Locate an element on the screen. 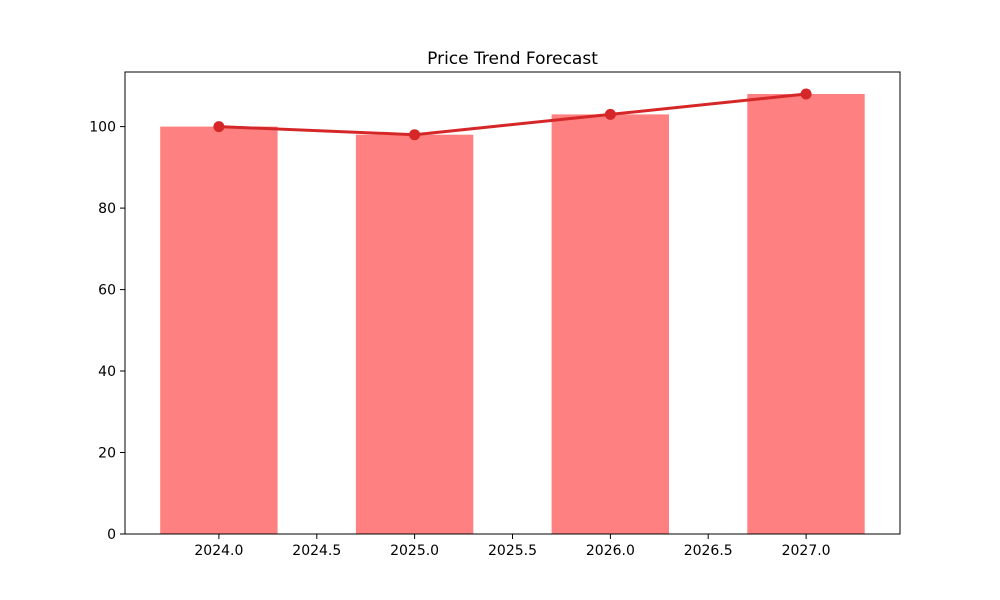 The width and height of the screenshot is (1000, 600). bar-2025 is located at coordinates (414, 334).